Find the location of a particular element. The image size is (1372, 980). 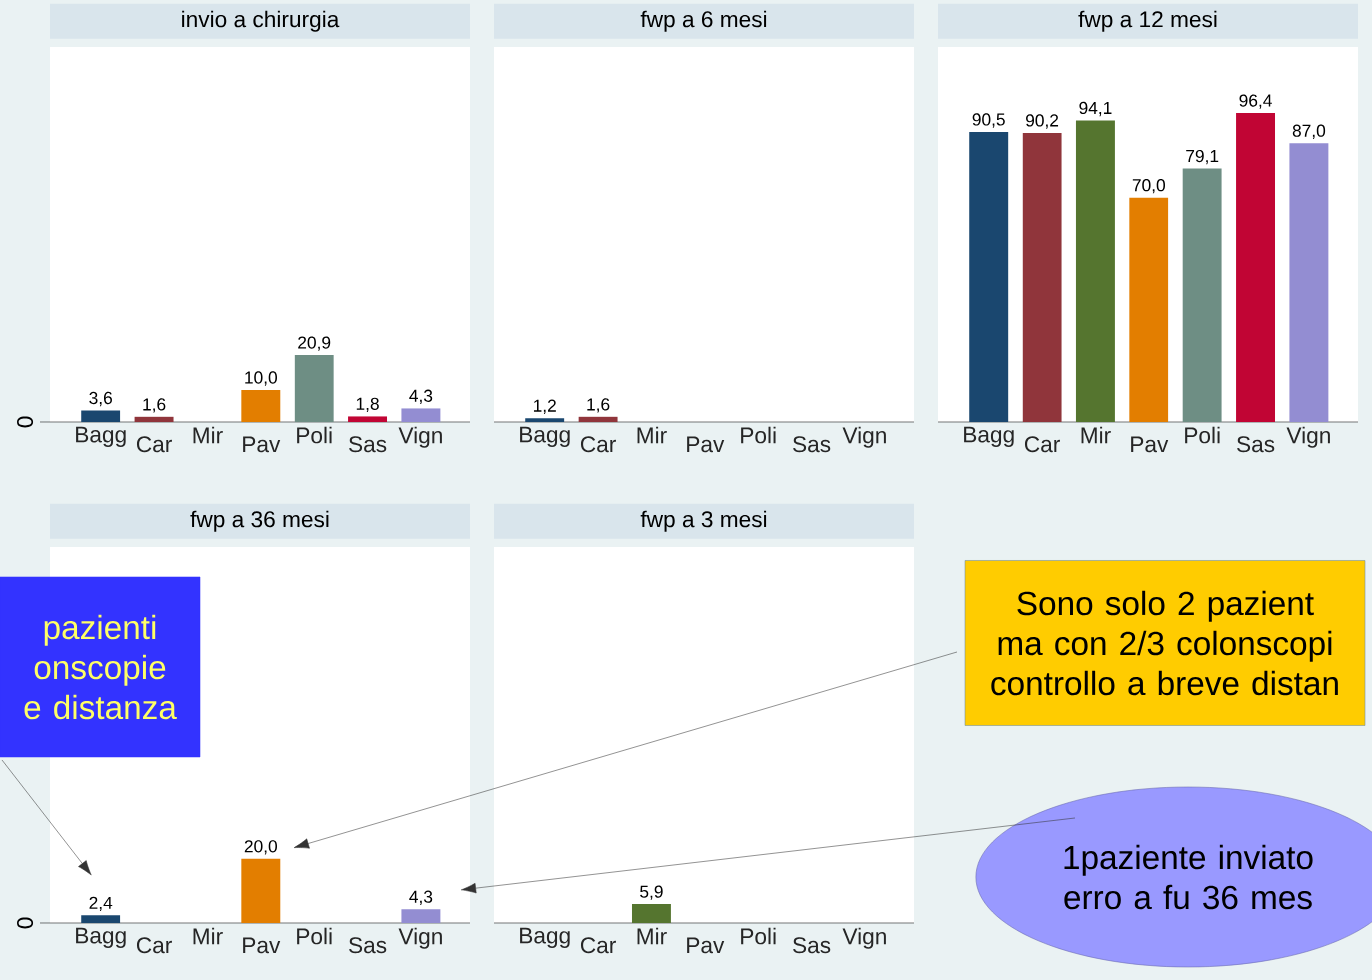

chart-title: fwp a 36 mesi is located at coordinates (259, 521).